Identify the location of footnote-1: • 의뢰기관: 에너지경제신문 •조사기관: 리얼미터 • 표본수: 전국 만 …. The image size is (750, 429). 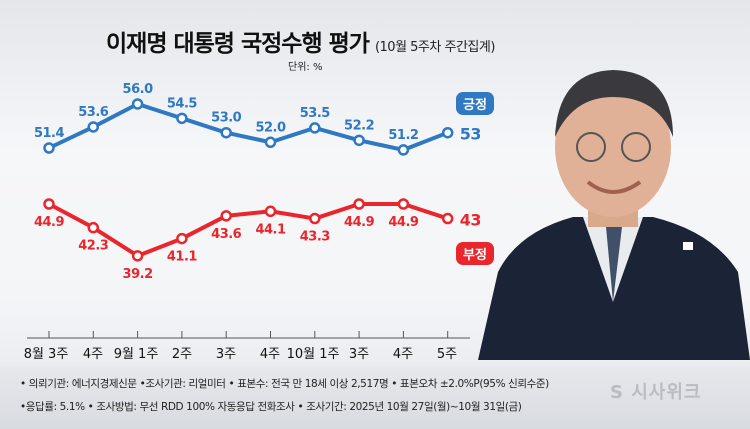
(284, 384).